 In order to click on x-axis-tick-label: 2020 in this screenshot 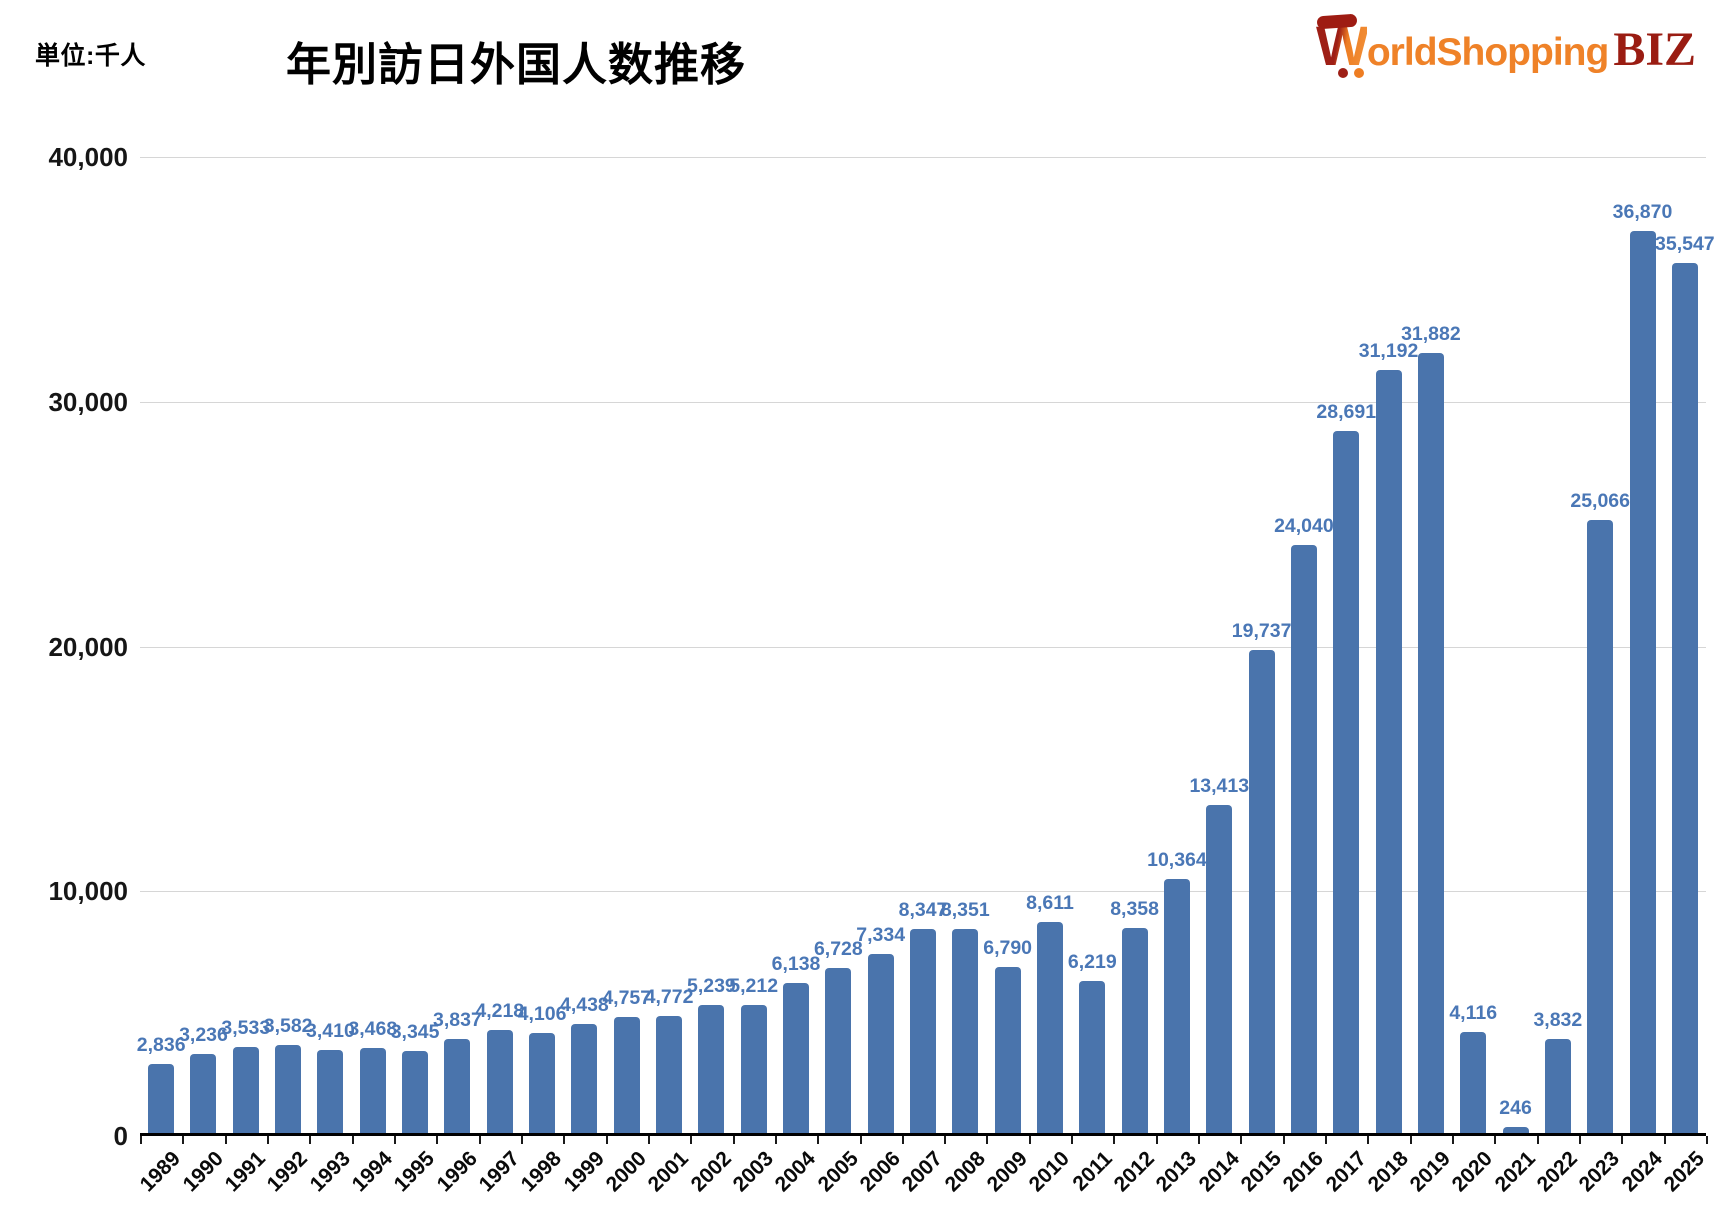, I will do `click(1473, 1172)`.